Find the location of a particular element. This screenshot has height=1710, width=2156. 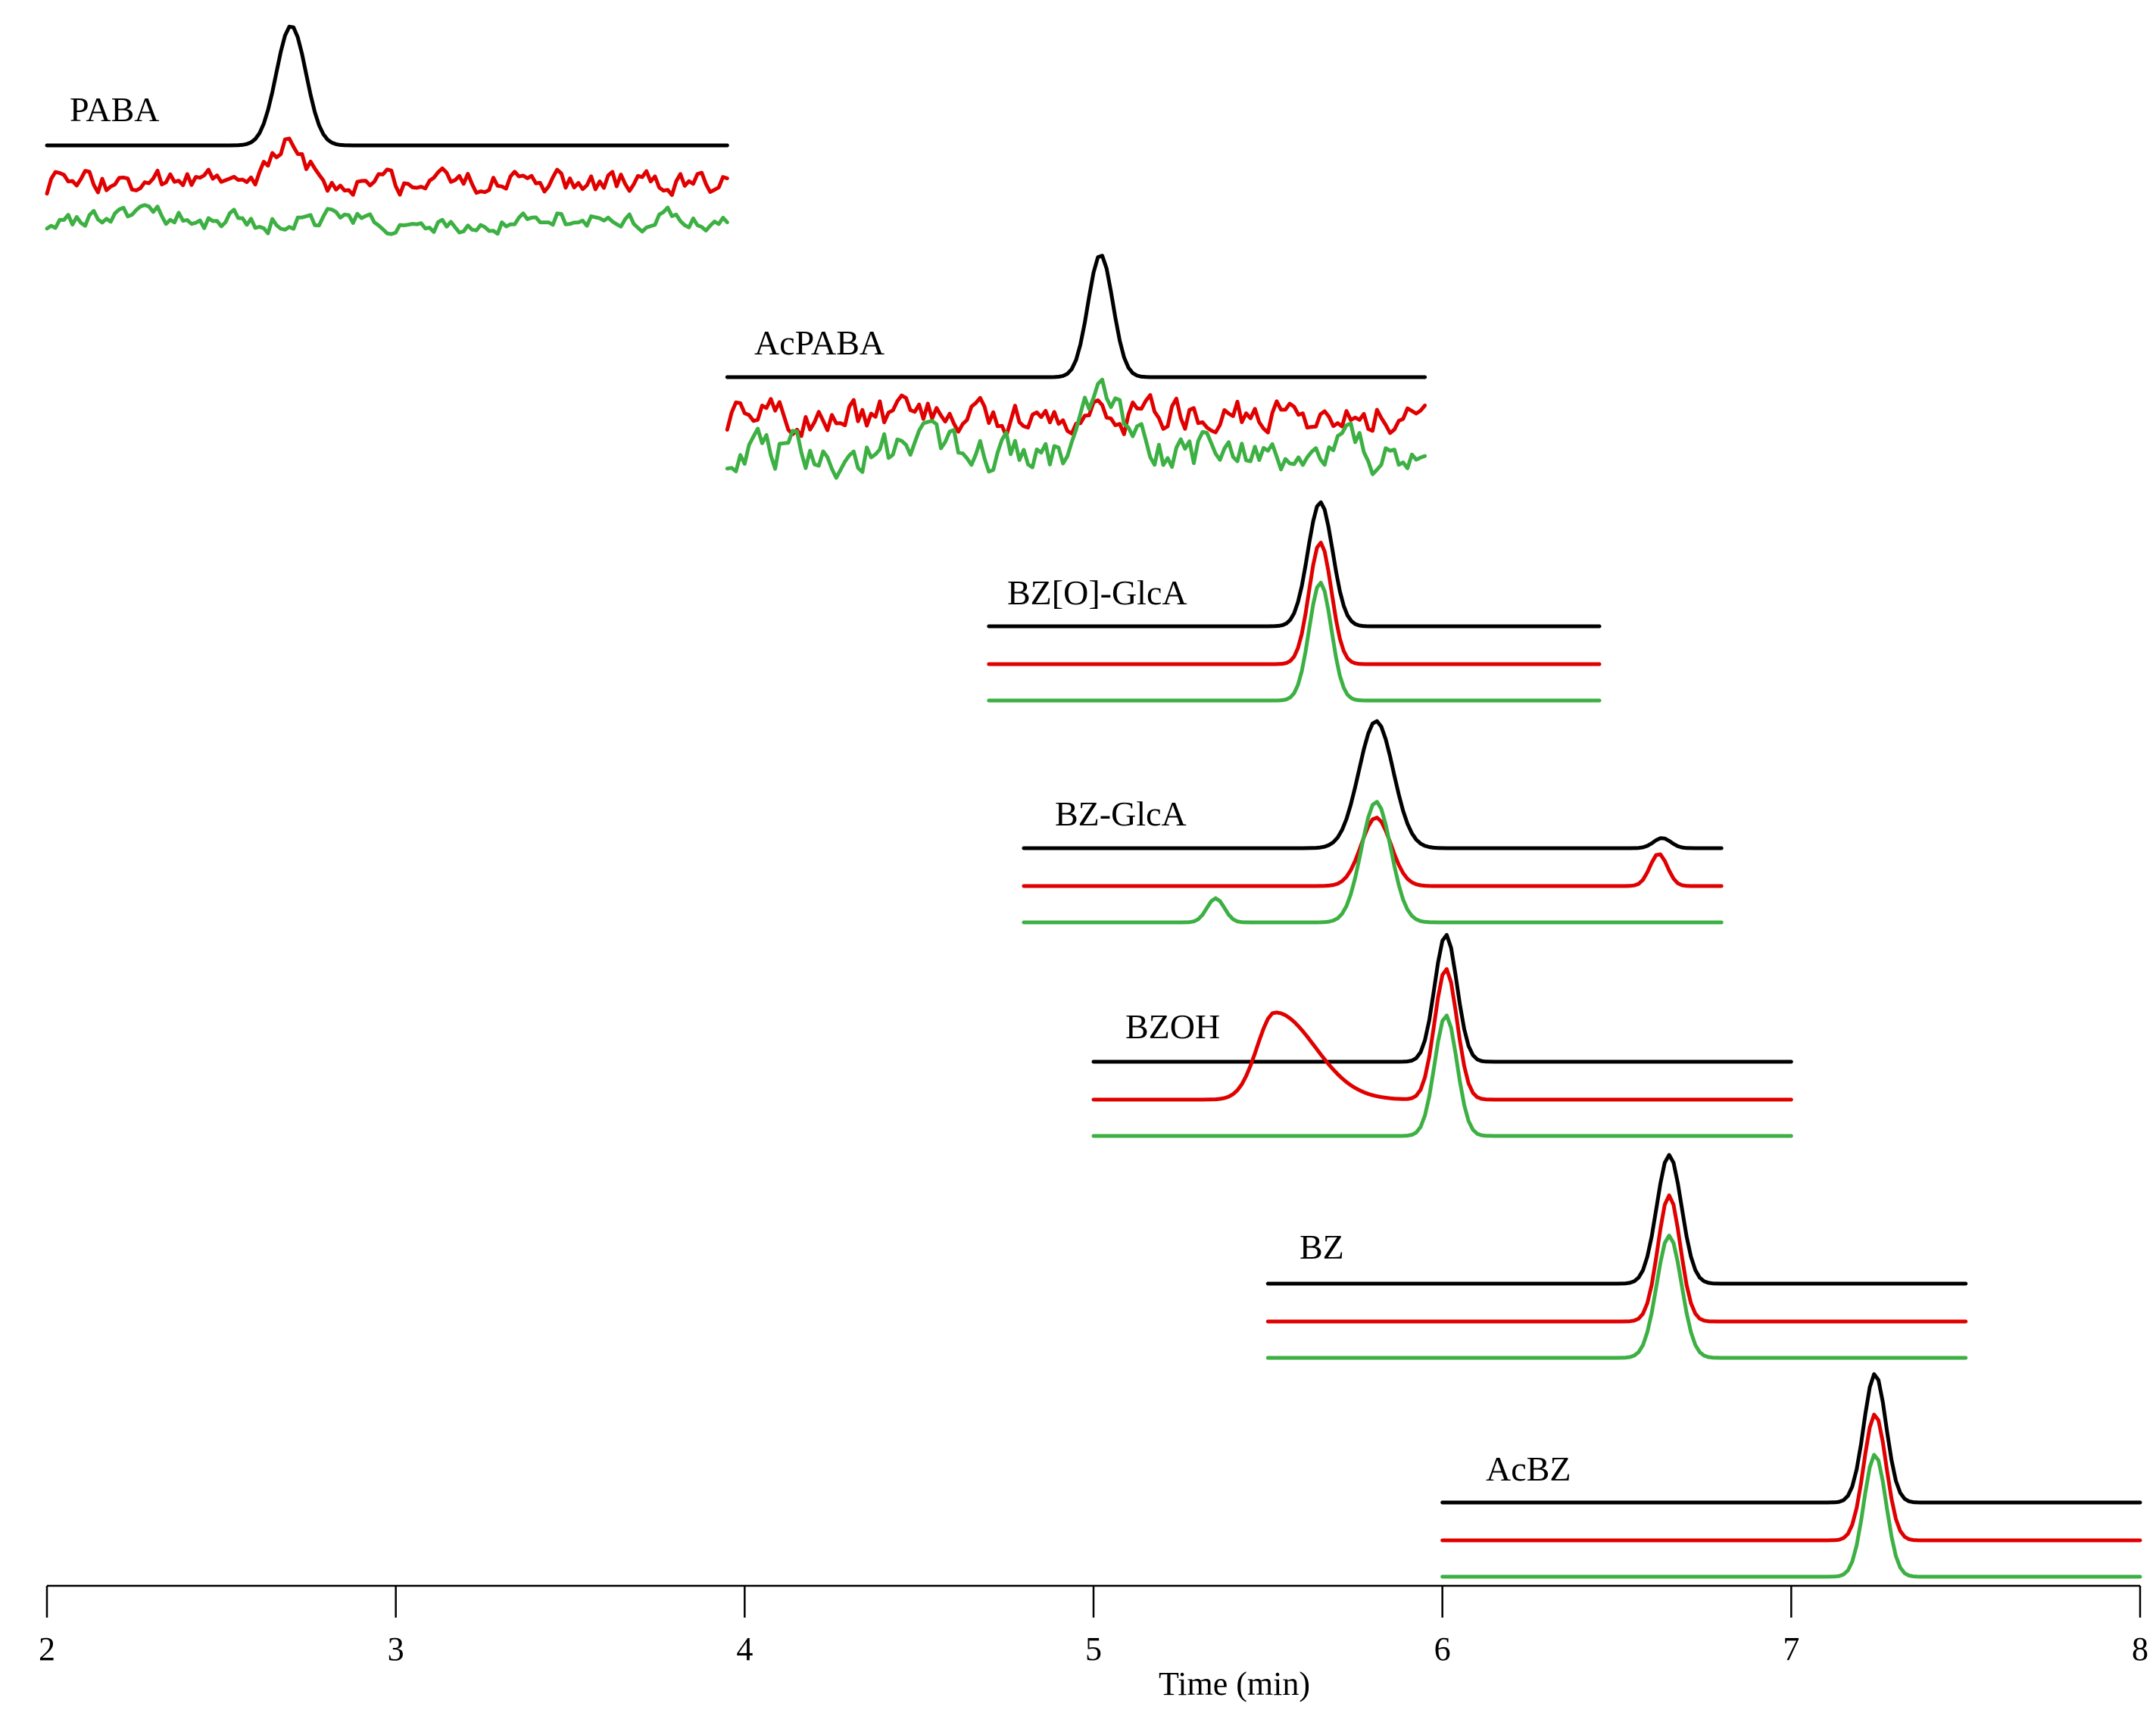

panel-acbz: AcBZ is located at coordinates (1791, 1475).